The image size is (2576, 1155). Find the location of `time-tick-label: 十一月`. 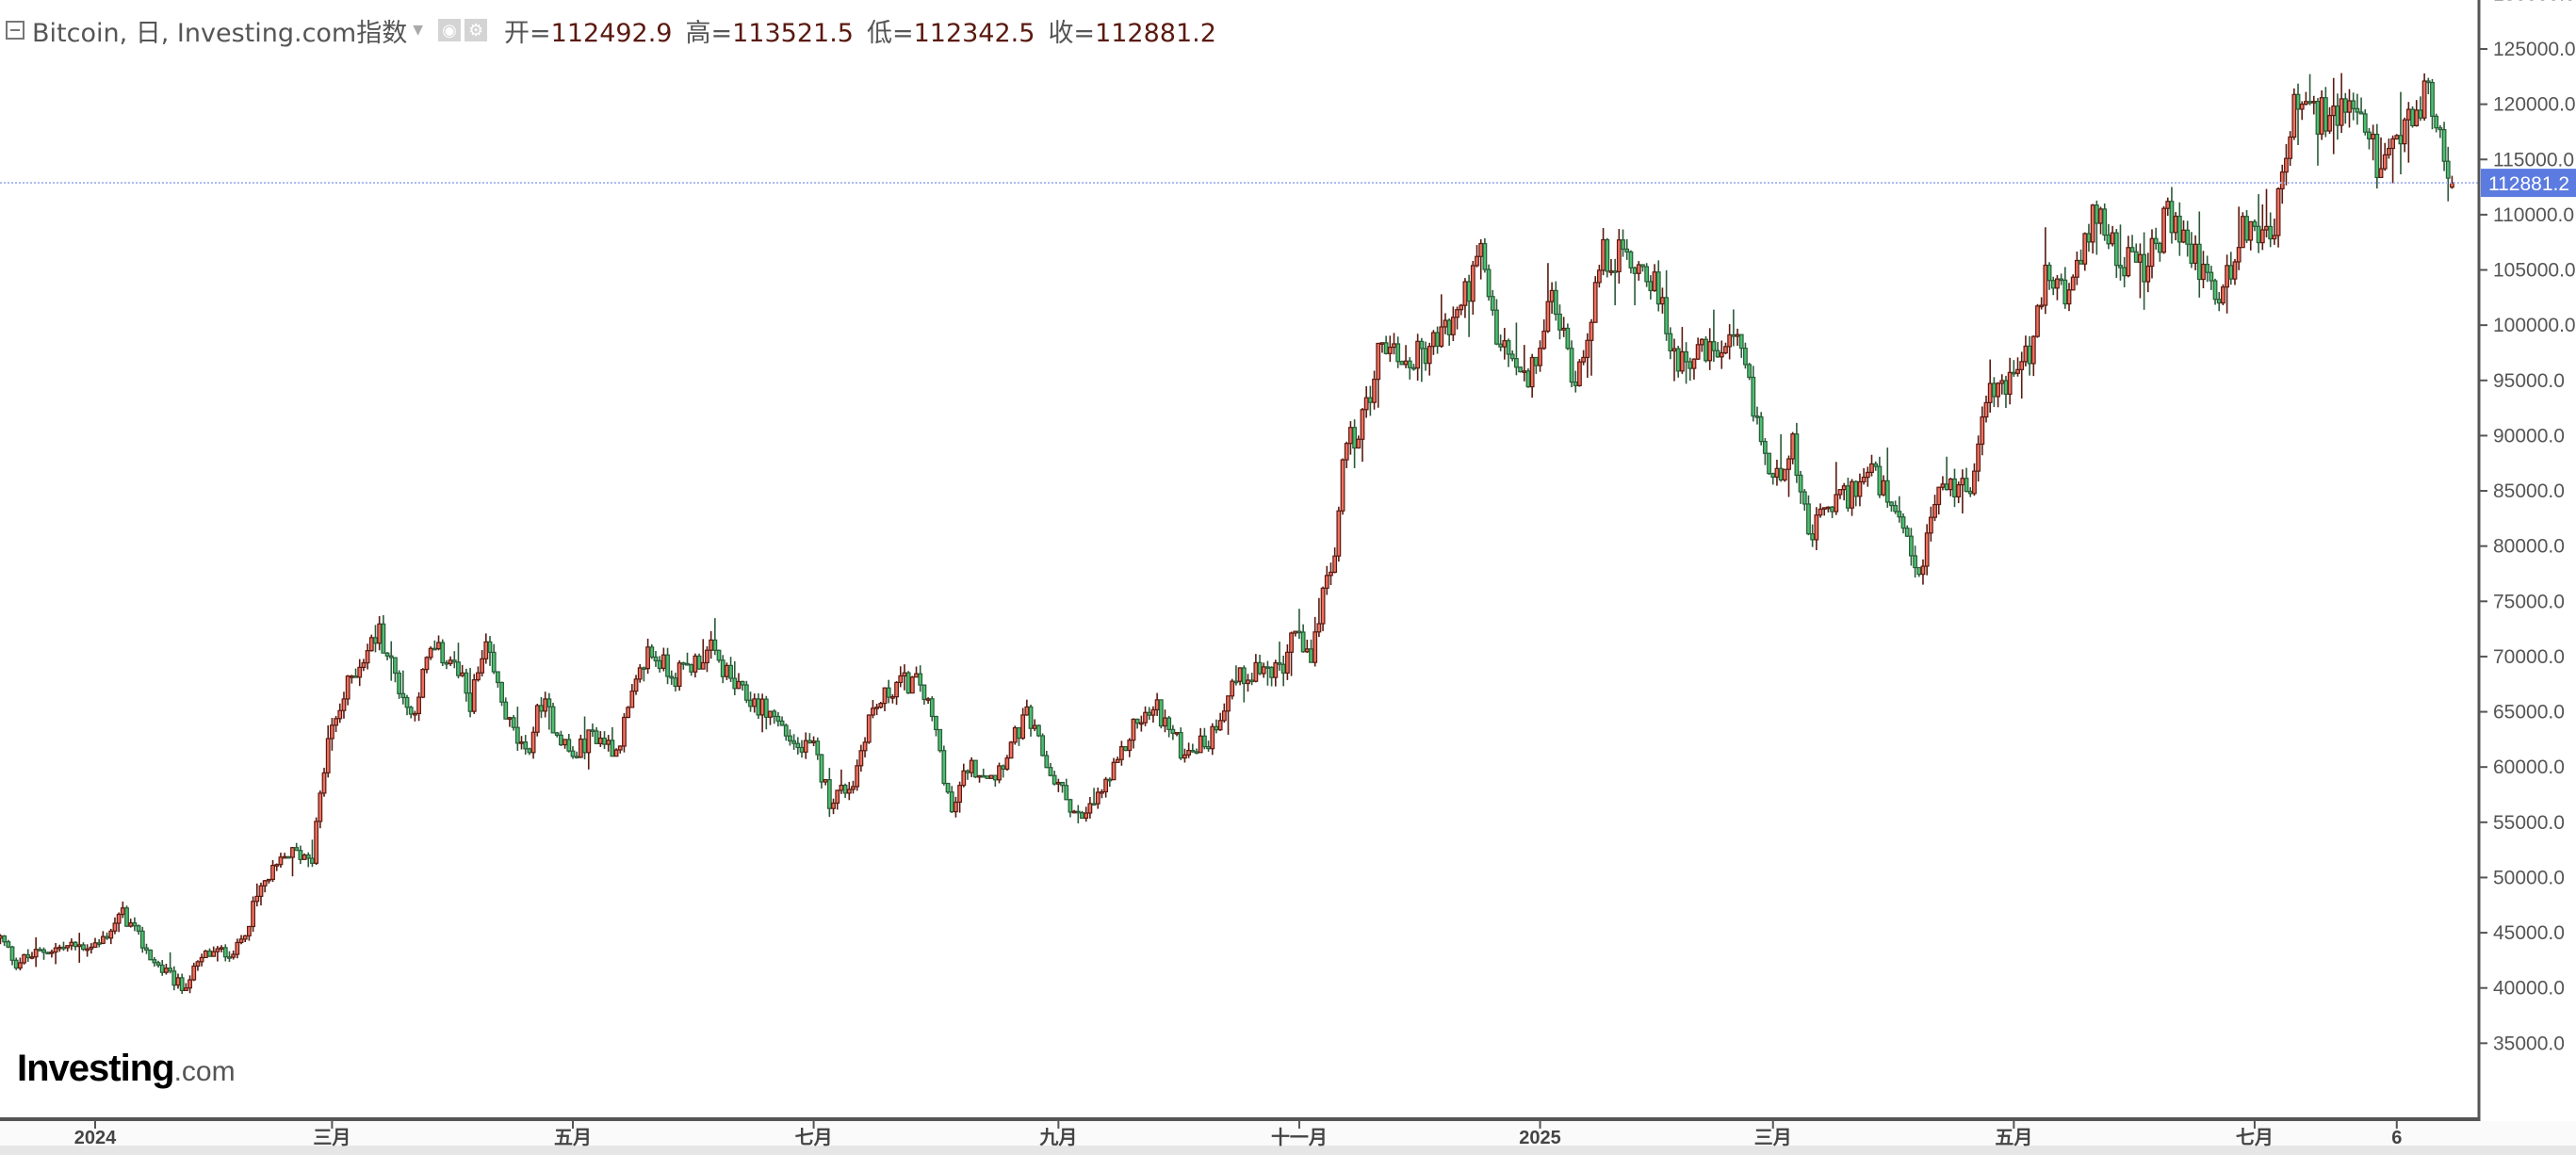

time-tick-label: 十一月 is located at coordinates (1299, 1137).